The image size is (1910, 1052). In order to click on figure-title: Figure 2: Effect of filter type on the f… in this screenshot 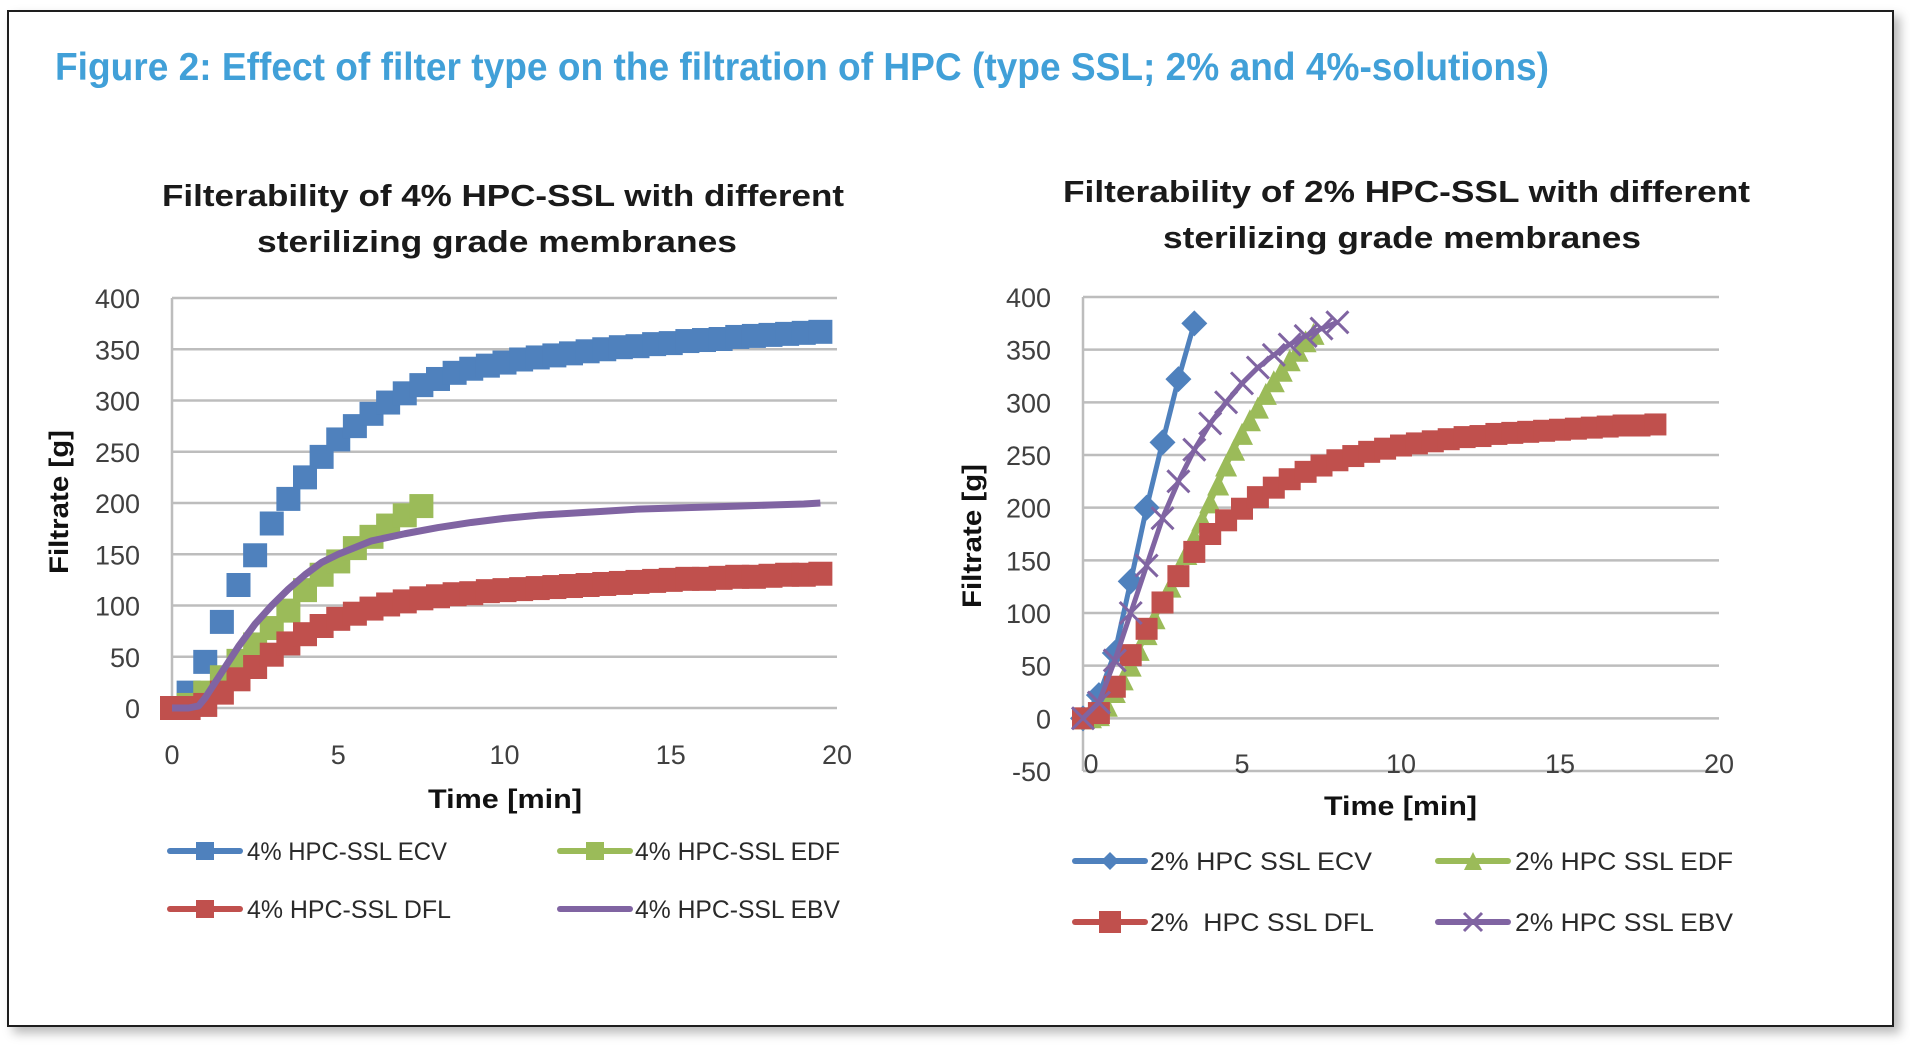, I will do `click(802, 67)`.